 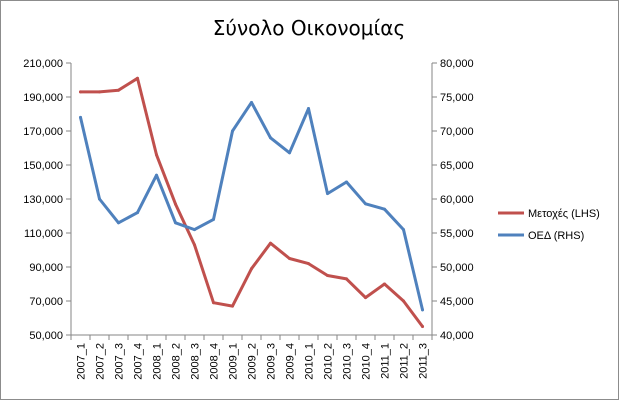 I want to click on right-tick-label: 70,000, so click(x=457, y=132).